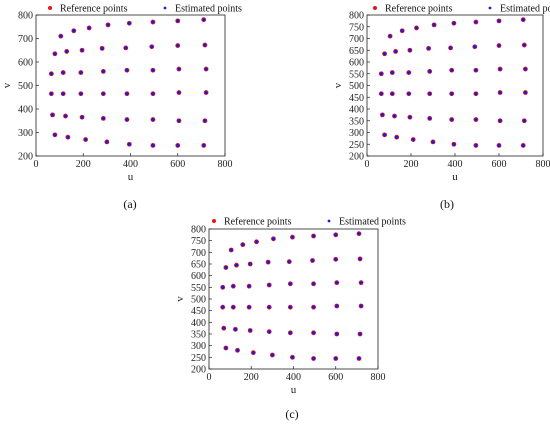 Image resolution: width=550 pixels, height=428 pixels. Describe the element at coordinates (129, 204) in the screenshot. I see `panel-caption: (a)` at that location.